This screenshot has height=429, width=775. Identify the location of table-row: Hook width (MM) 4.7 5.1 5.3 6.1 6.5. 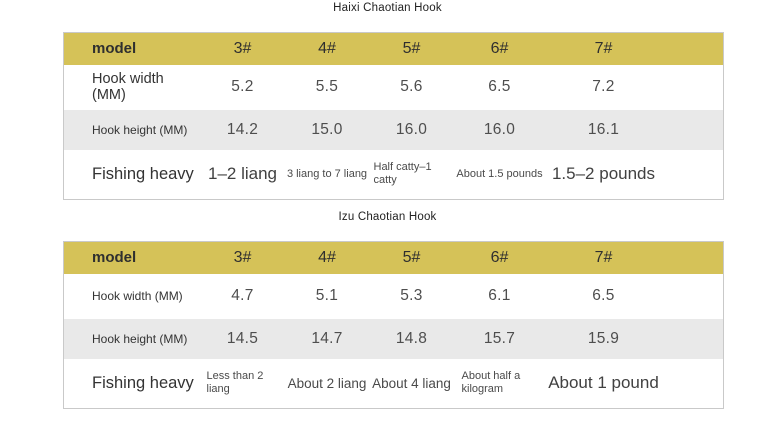
(393, 296).